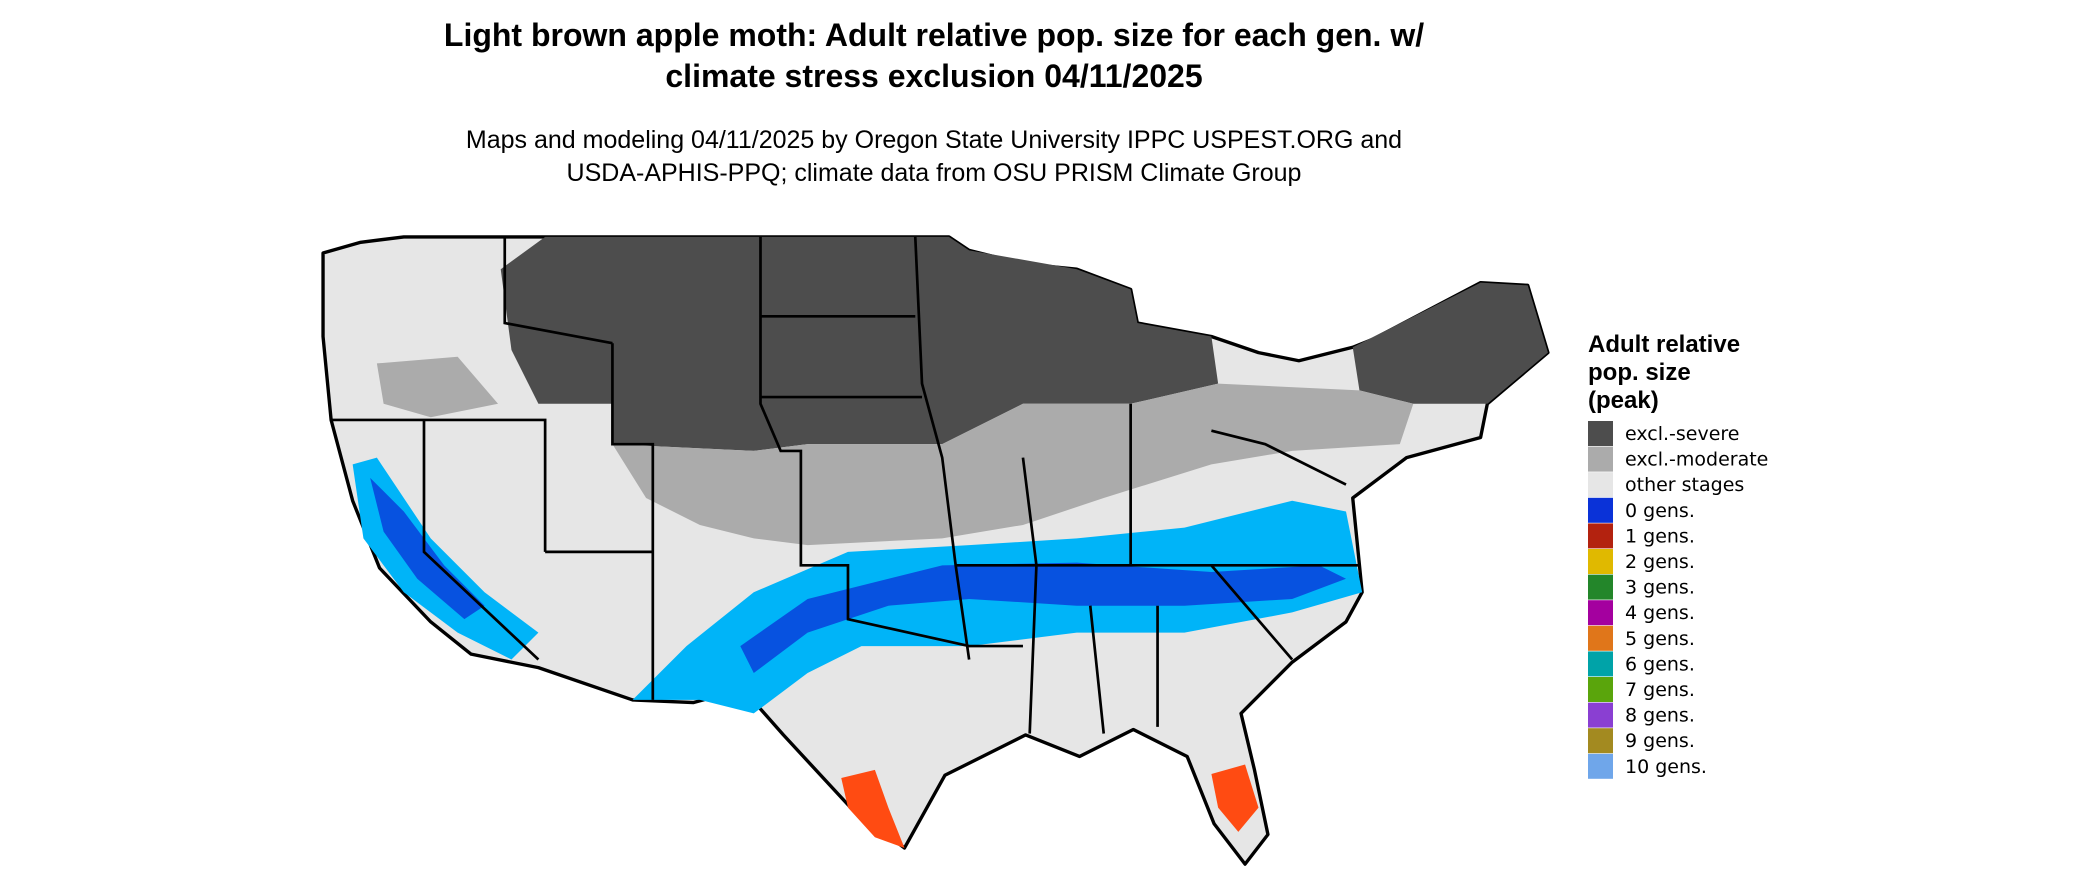 The height and width of the screenshot is (892, 2100). Describe the element at coordinates (1684, 485) in the screenshot. I see `legend-label: other stages` at that location.